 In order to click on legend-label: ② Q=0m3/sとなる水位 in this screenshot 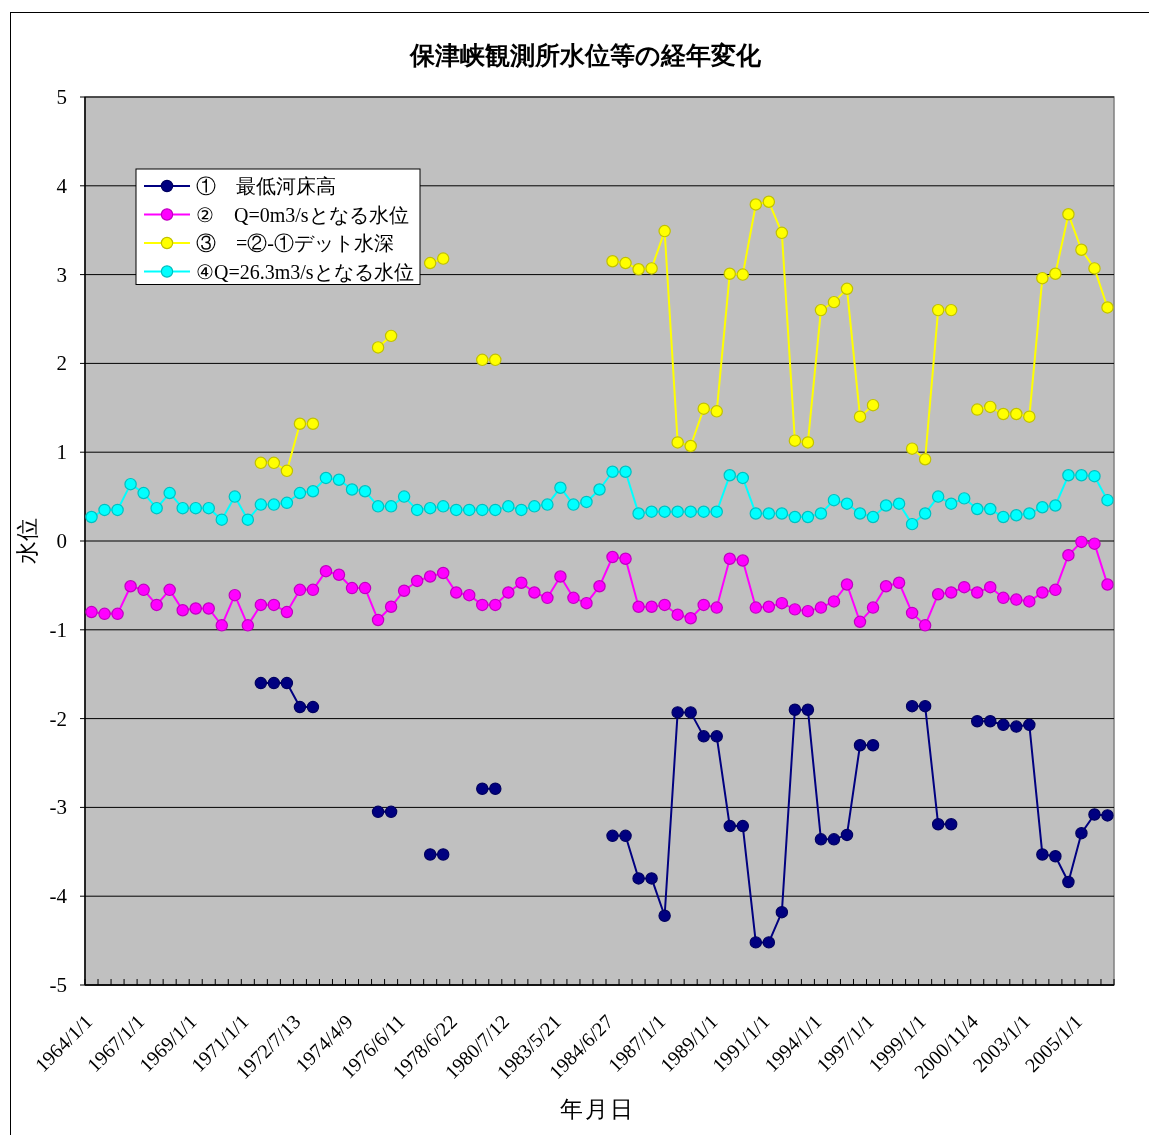, I will do `click(302, 214)`.